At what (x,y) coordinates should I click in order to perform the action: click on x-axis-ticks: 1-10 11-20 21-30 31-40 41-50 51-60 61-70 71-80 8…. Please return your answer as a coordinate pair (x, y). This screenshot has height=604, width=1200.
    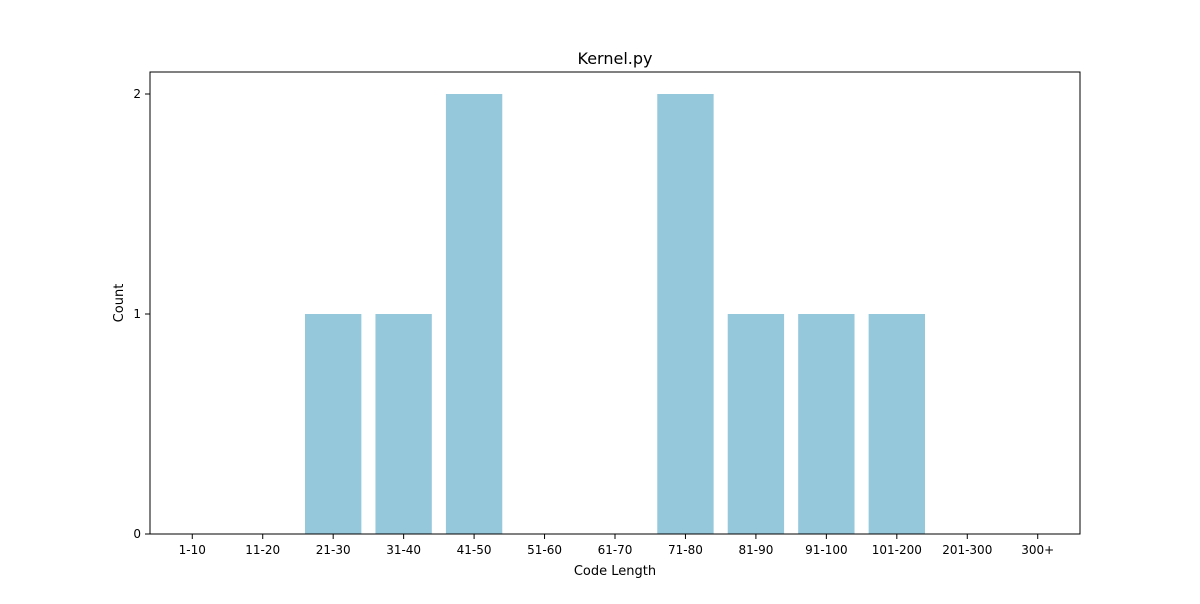
    Looking at the image, I should click on (616, 545).